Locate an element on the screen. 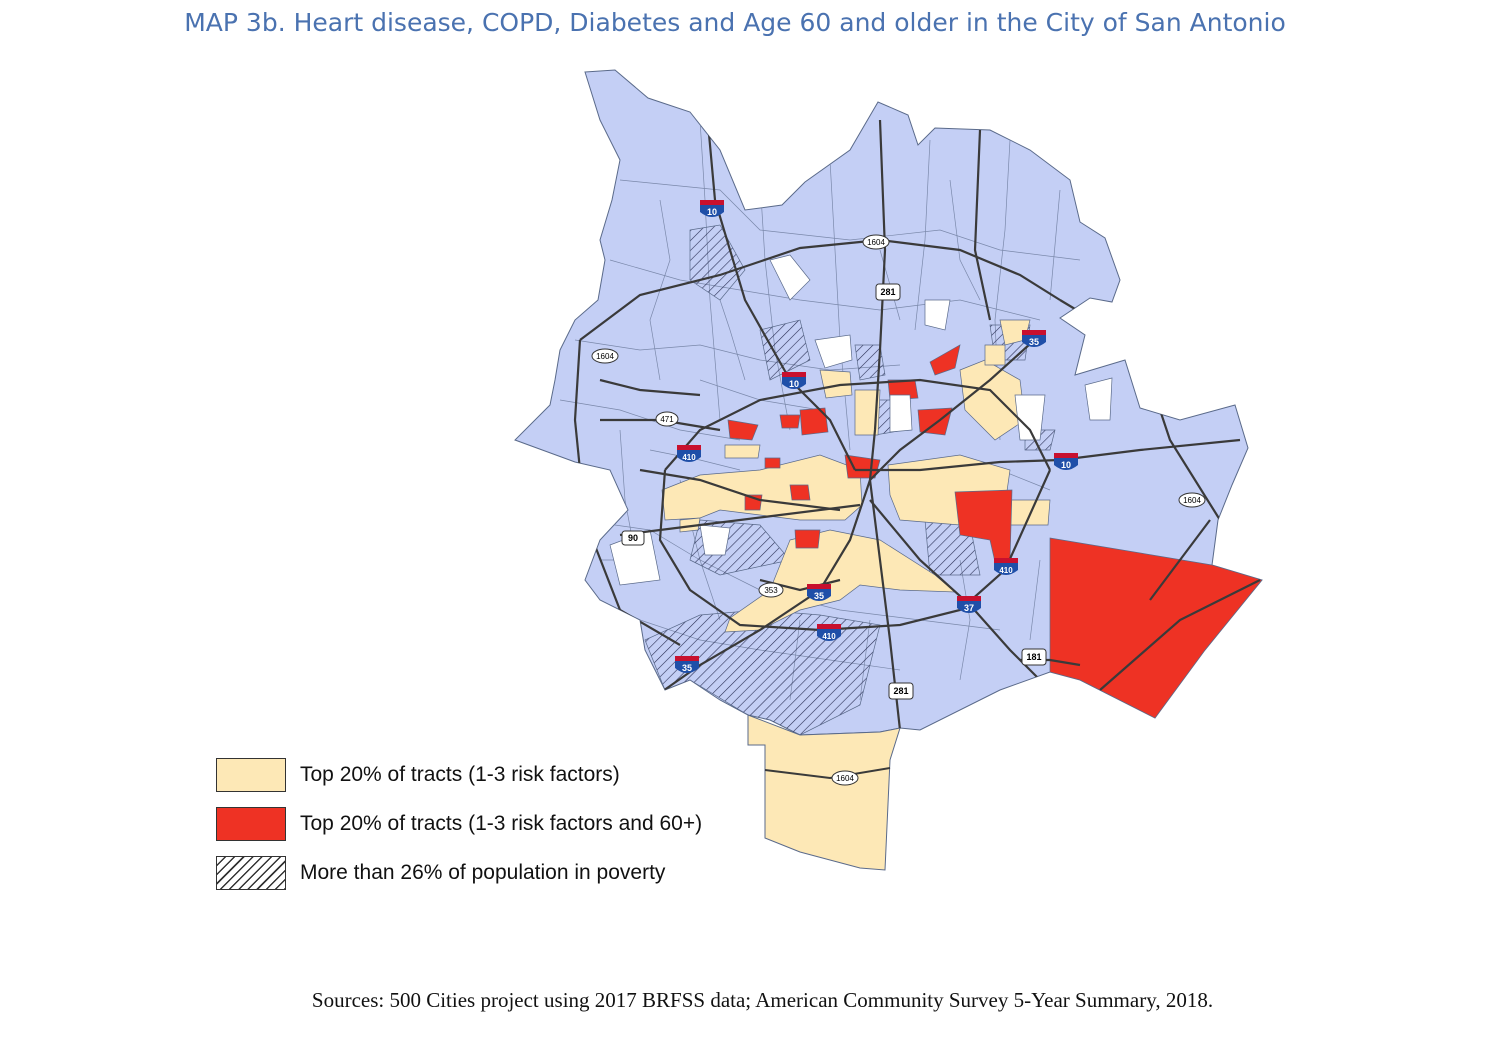  road-1604-south is located at coordinates (827, 773).